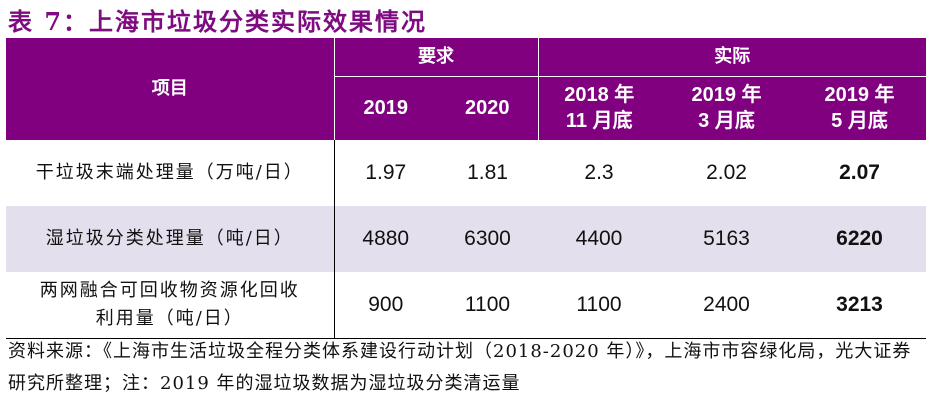  Describe the element at coordinates (726, 305) in the screenshot. I see `cell: 2400` at that location.